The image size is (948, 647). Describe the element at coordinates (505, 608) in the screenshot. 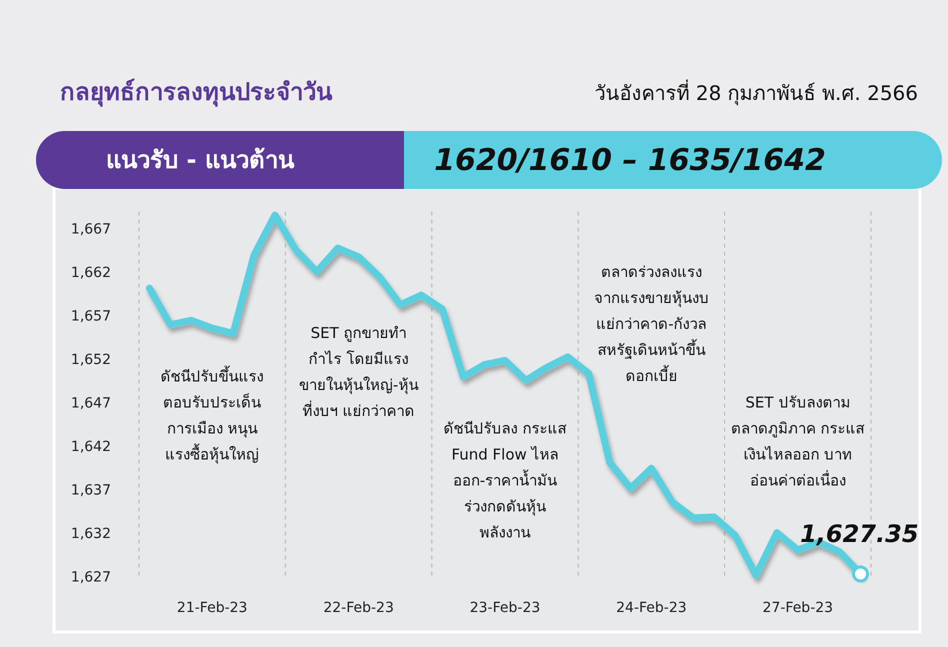

I see `x-tick-label: 23-Feb-23` at that location.